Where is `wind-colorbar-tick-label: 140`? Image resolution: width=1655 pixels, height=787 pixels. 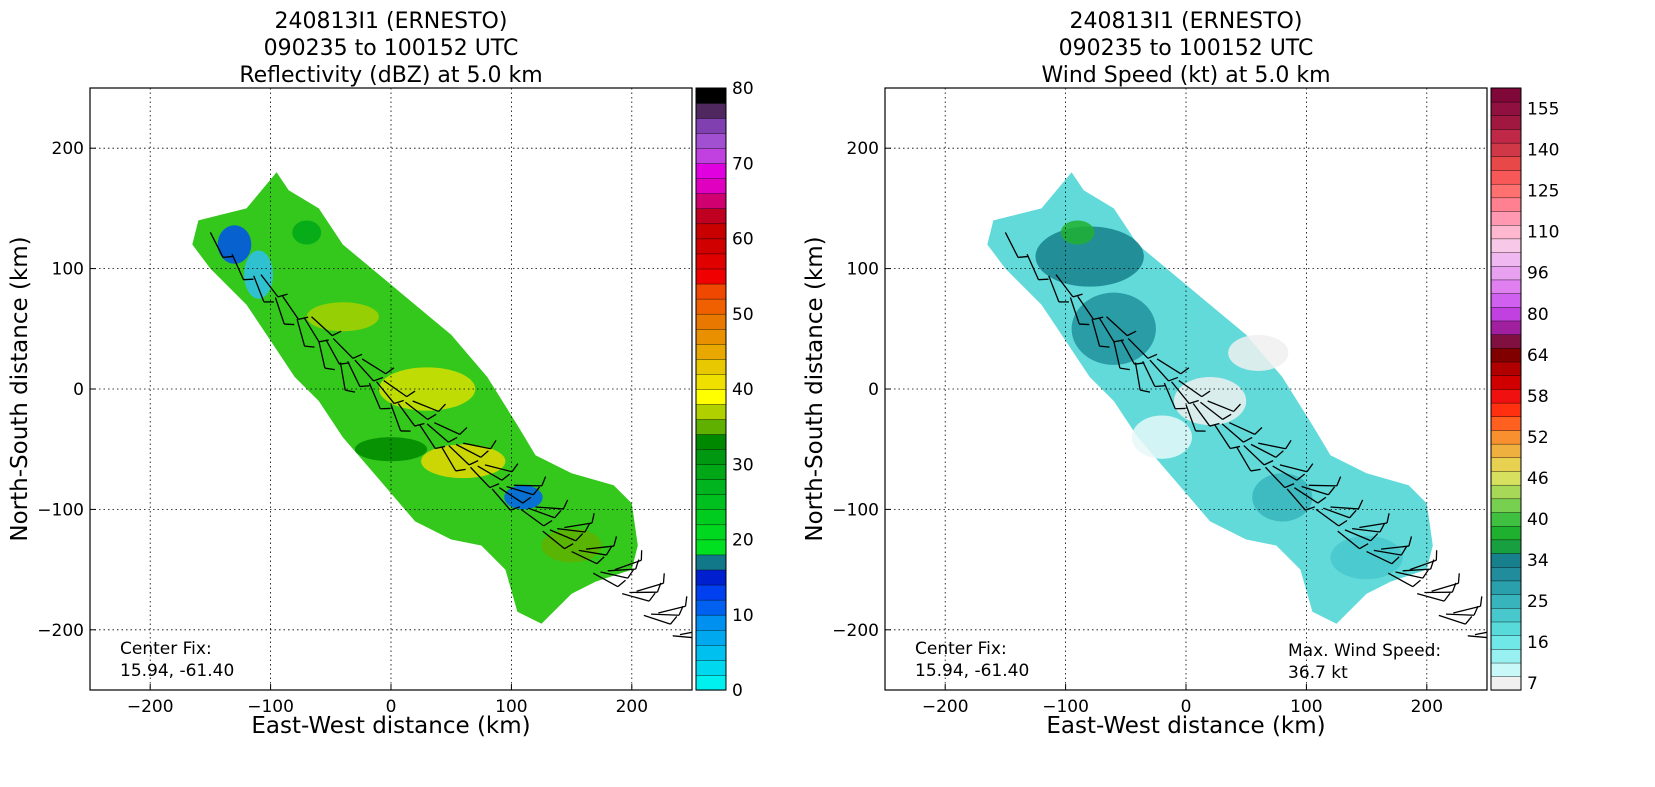 wind-colorbar-tick-label: 140 is located at coordinates (1543, 151).